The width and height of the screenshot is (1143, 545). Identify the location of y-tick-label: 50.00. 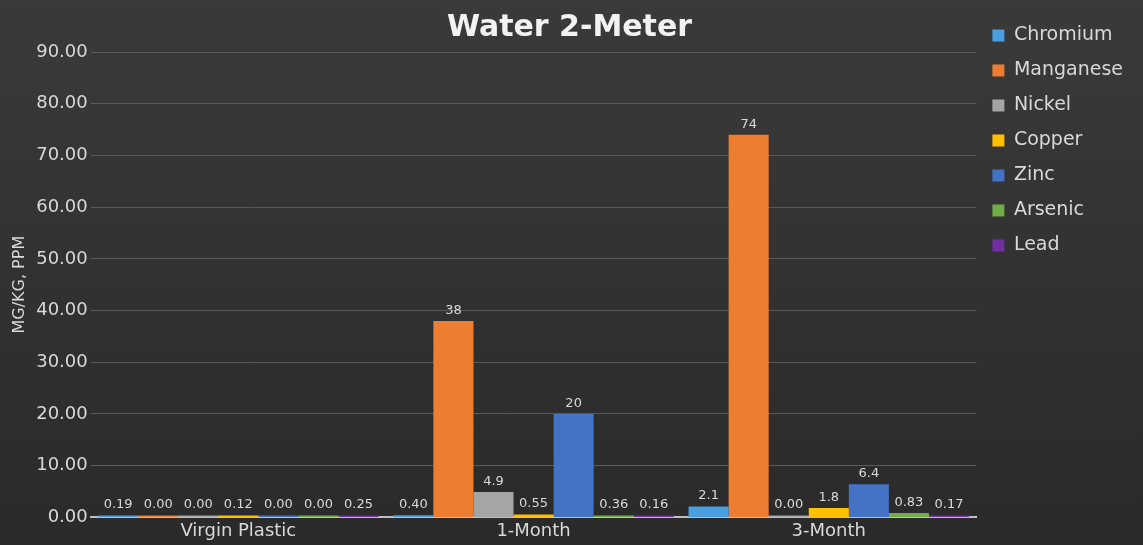
(62, 257).